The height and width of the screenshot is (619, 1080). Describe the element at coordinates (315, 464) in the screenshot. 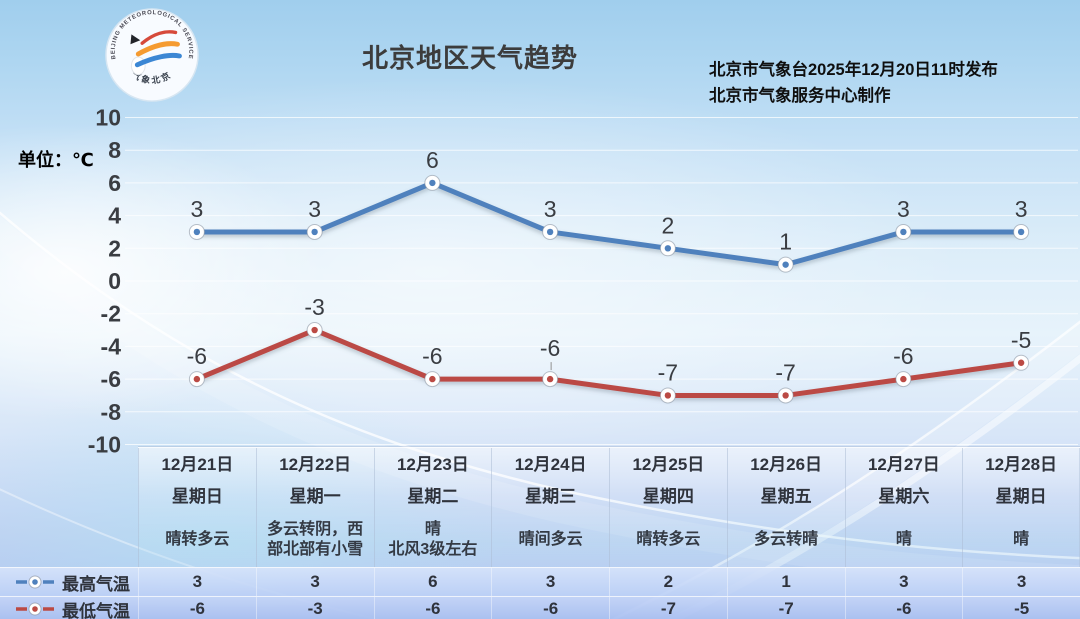

I see `forecast-date: 12月22日` at that location.